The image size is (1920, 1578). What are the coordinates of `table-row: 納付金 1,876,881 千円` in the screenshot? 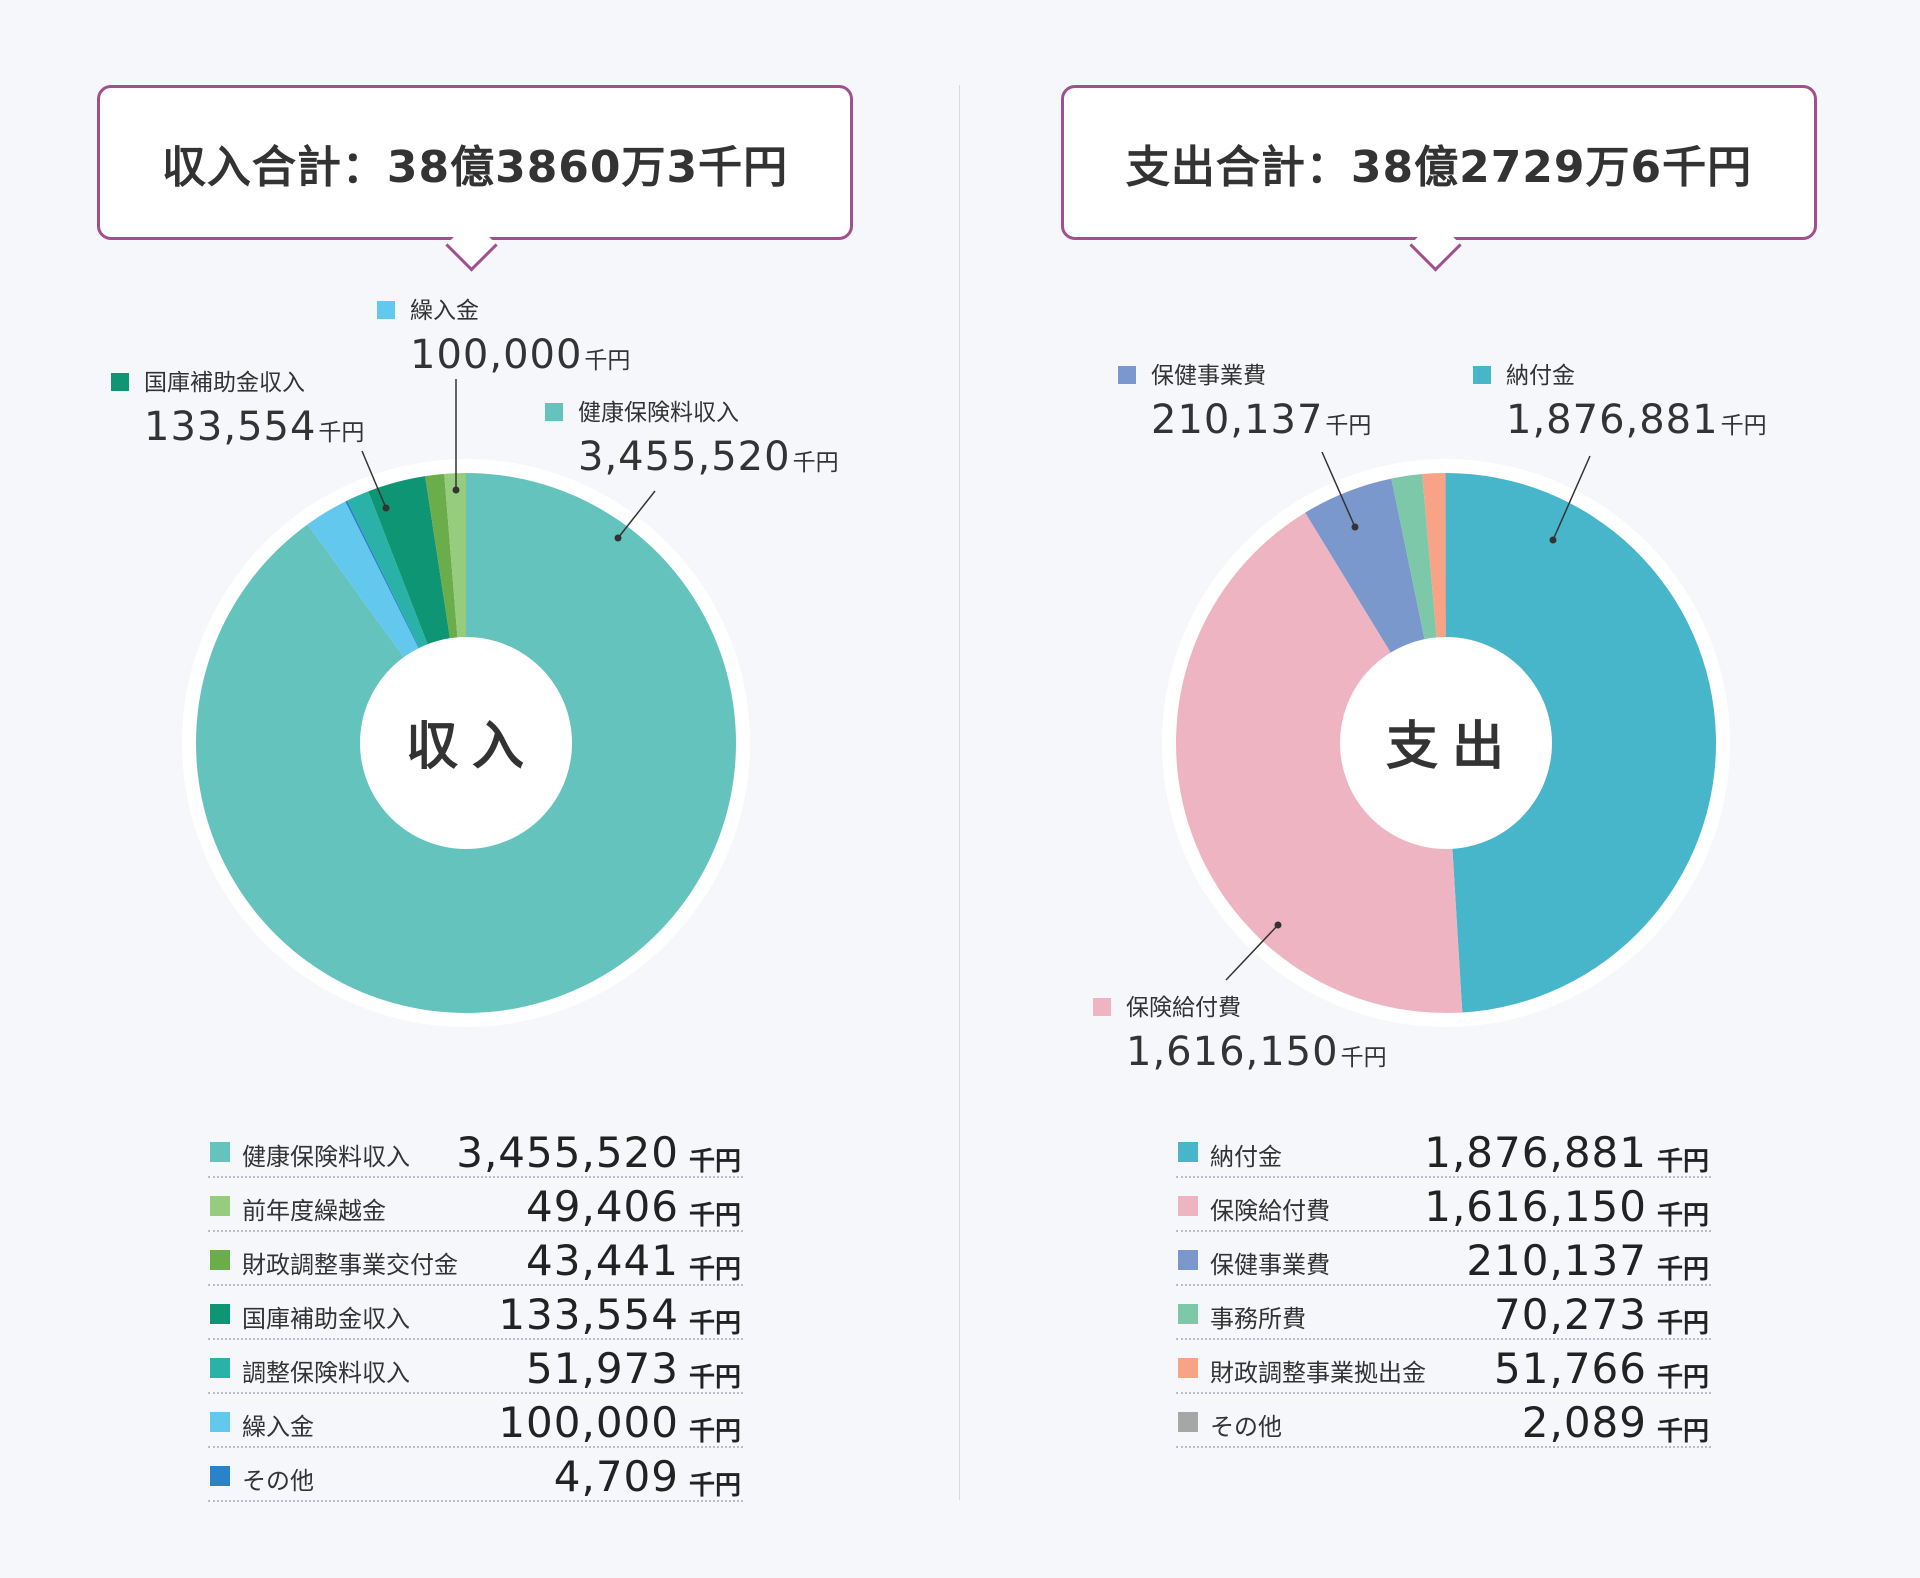 It's located at (1443, 1151).